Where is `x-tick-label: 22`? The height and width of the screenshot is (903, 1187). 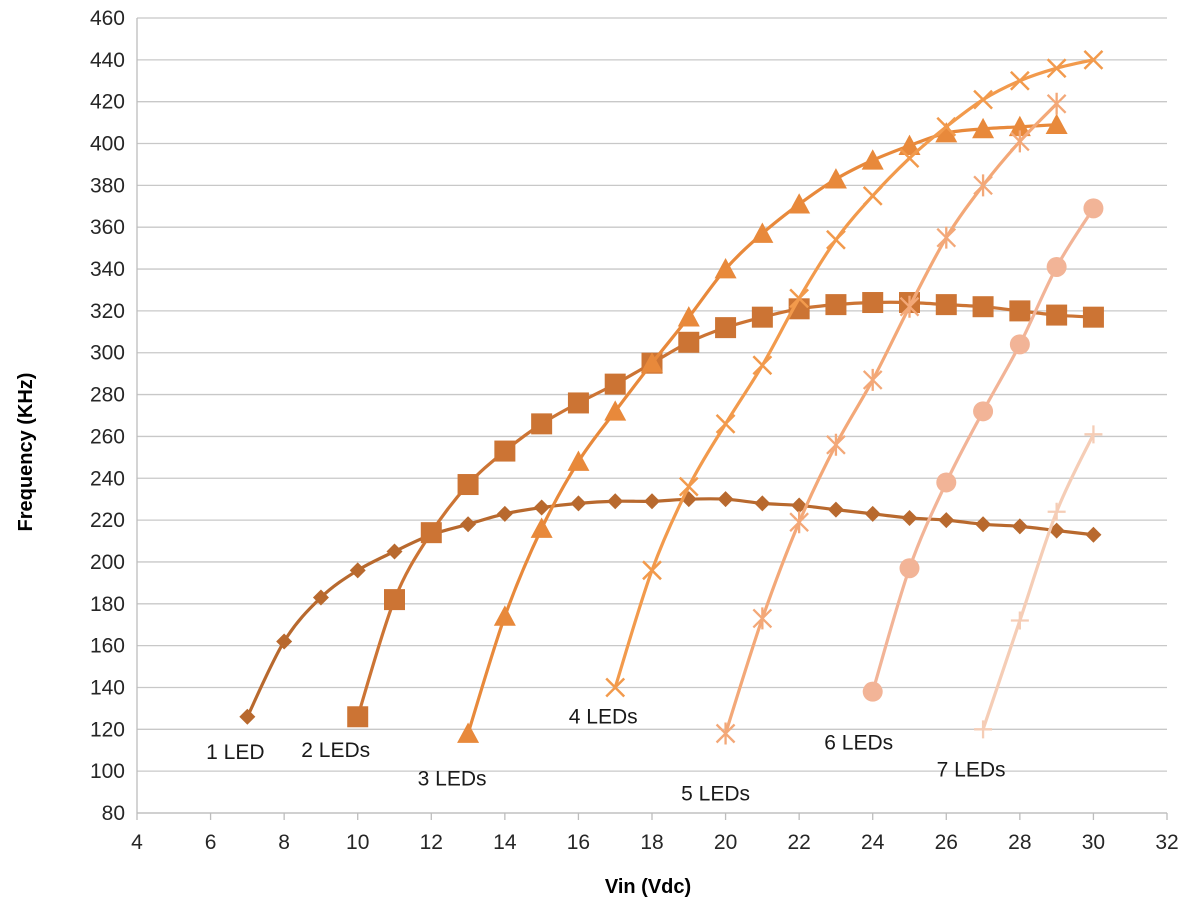
x-tick-label: 22 is located at coordinates (798, 842).